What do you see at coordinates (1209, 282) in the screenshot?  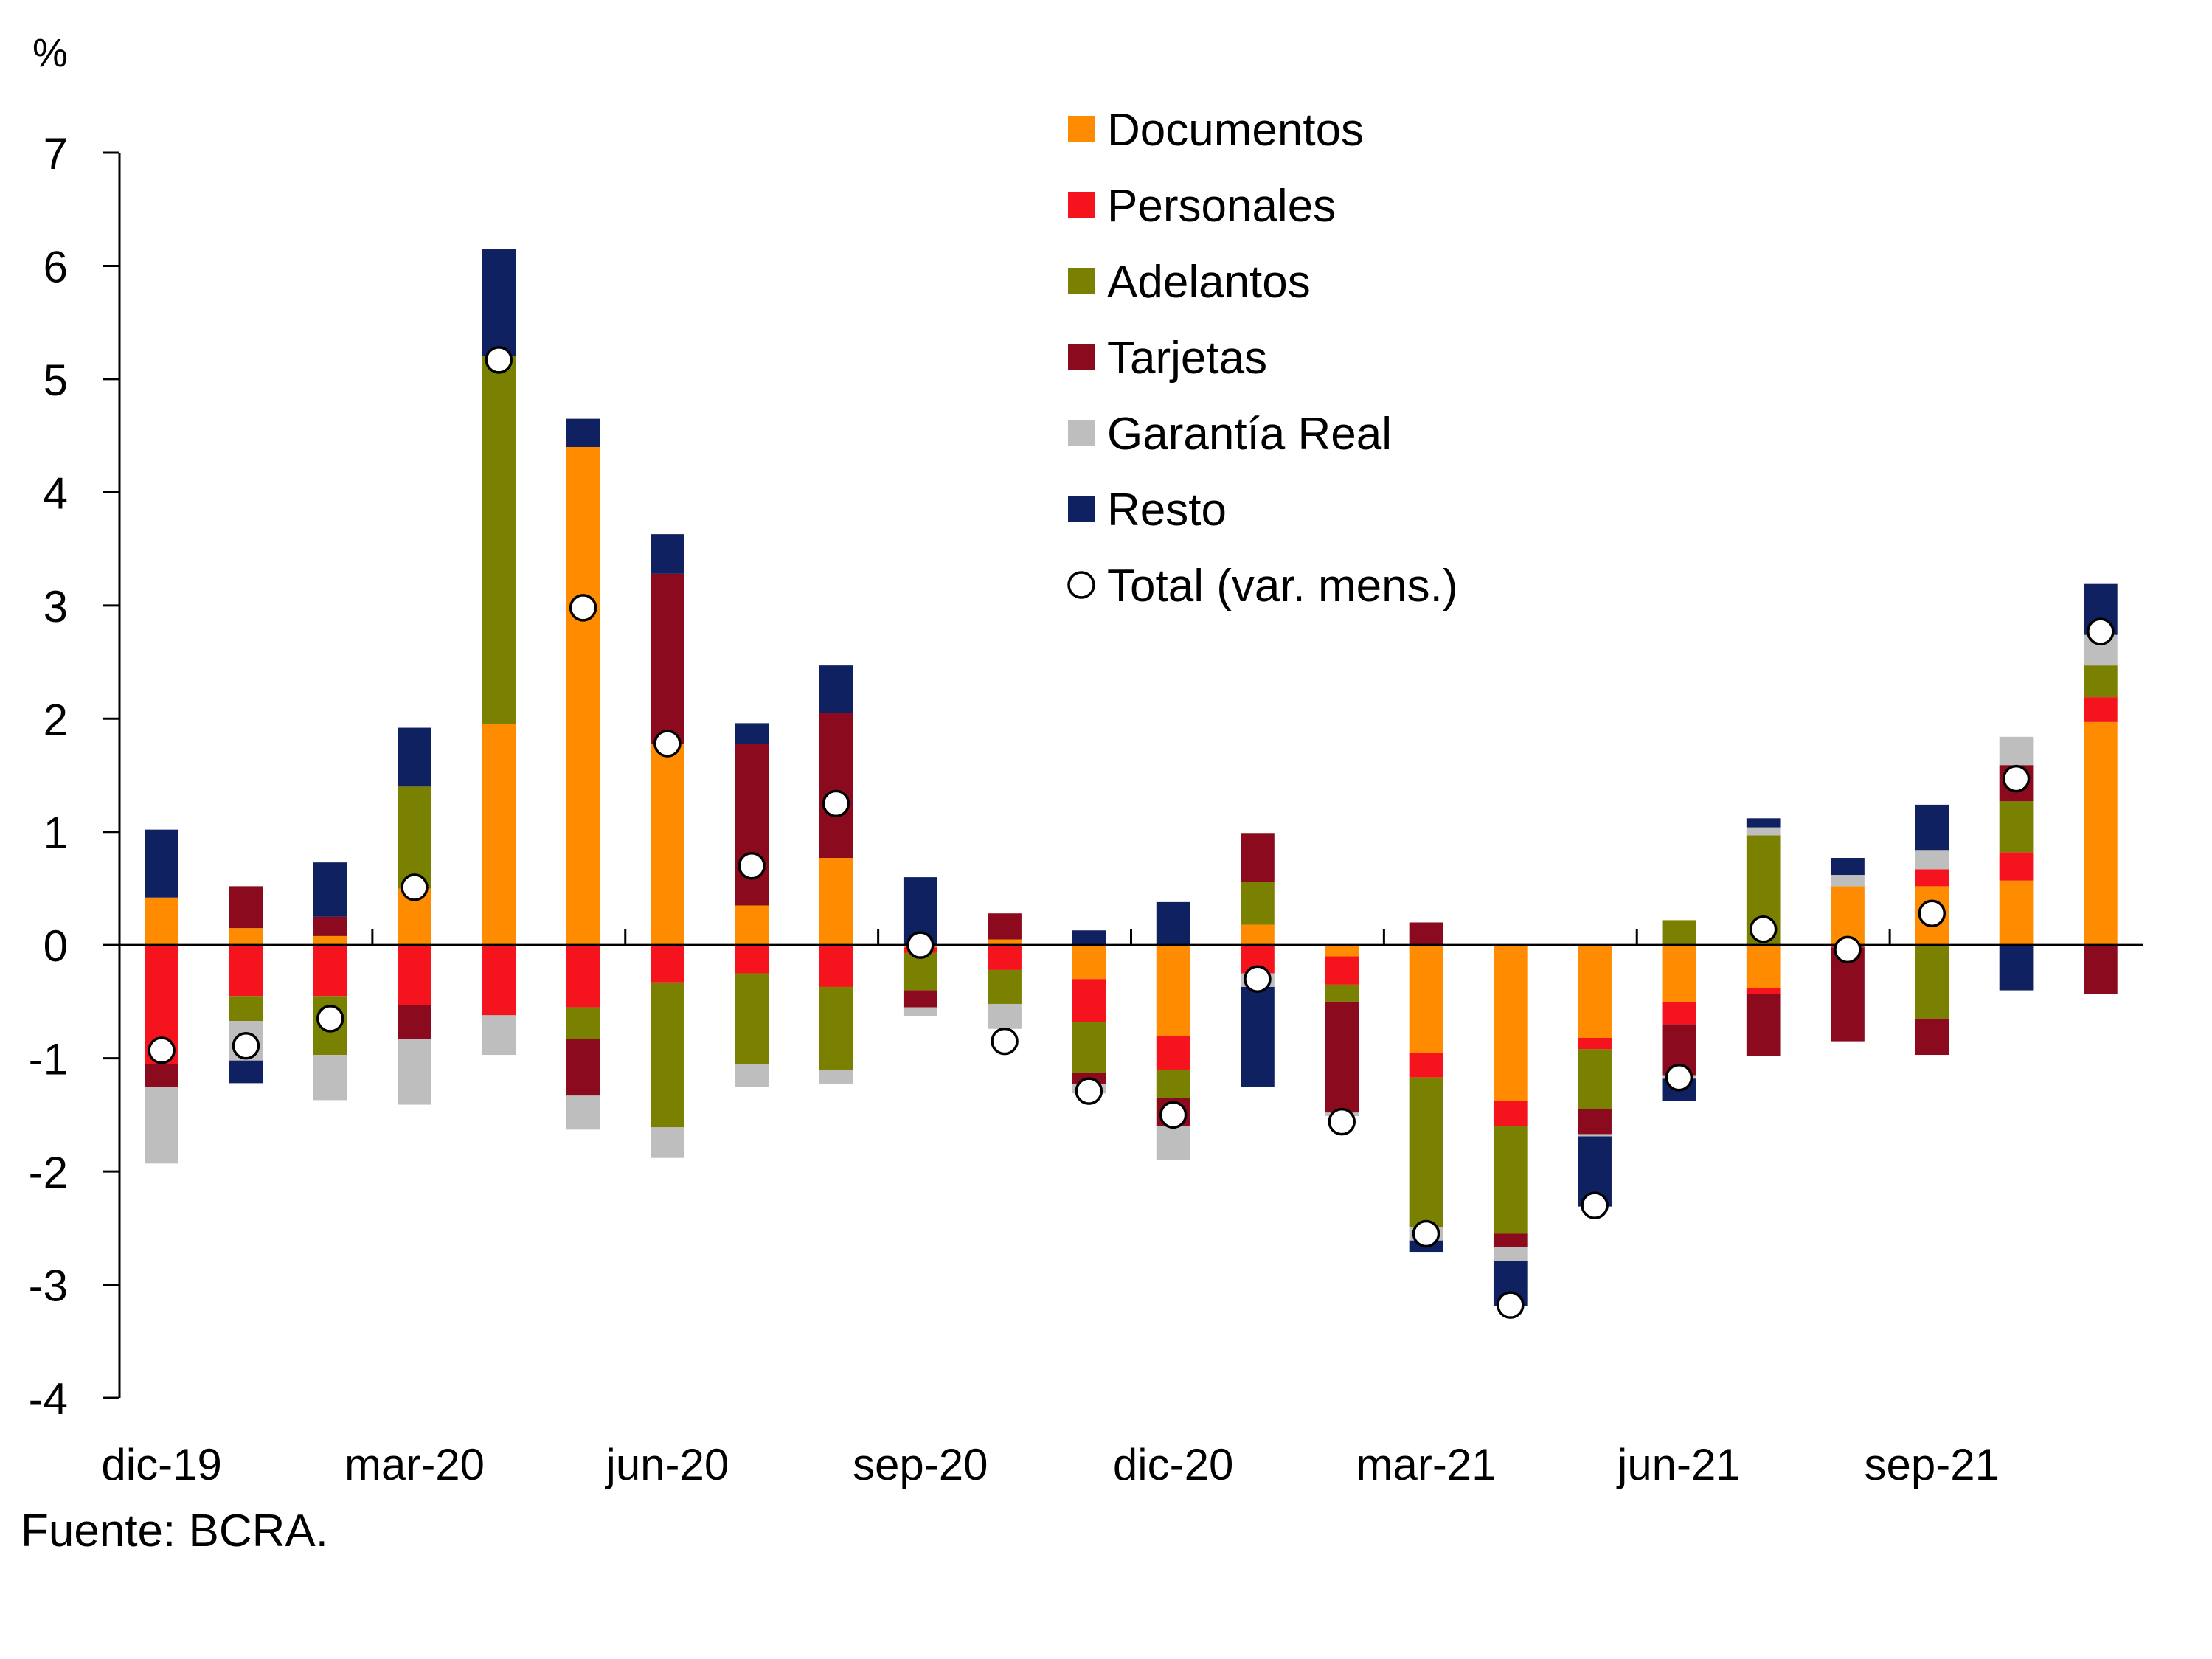 I see `legend-label: Adelantos` at bounding box center [1209, 282].